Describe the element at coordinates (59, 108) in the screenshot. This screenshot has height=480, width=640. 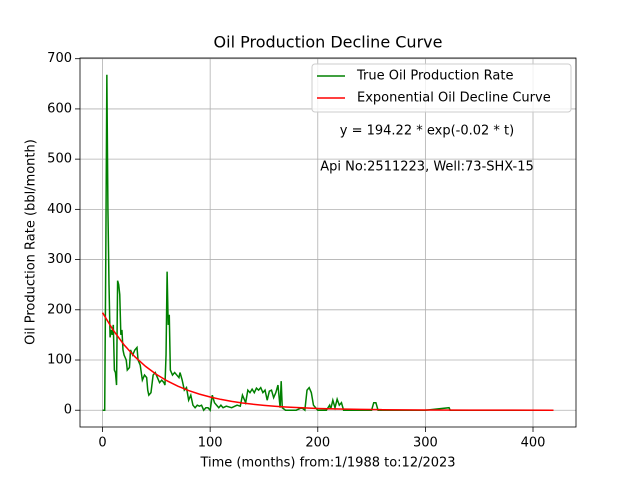
I see `y-tick-label: 600` at that location.